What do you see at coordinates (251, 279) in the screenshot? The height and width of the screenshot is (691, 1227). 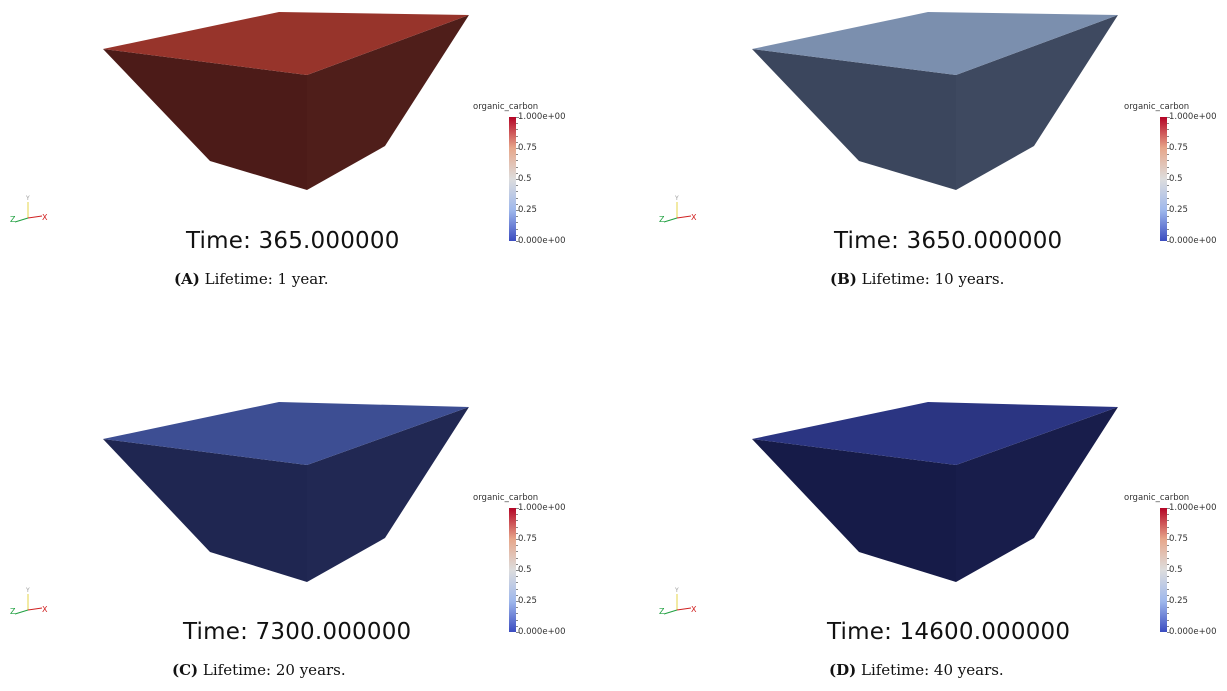 I see `panel-caption: (A) Lifetime: 1 year.` at bounding box center [251, 279].